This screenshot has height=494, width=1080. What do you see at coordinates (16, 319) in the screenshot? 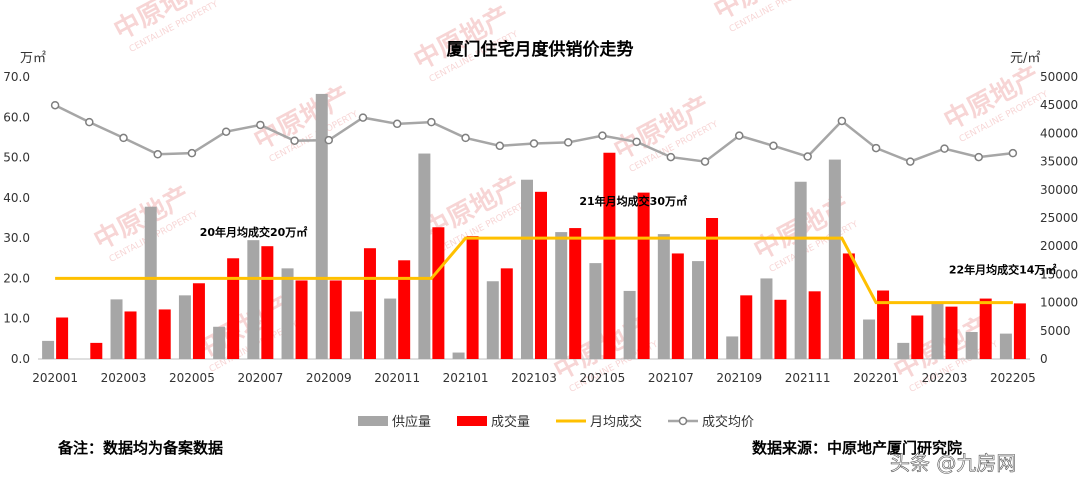
I see `left-tick-label: 10.0` at bounding box center [16, 319].